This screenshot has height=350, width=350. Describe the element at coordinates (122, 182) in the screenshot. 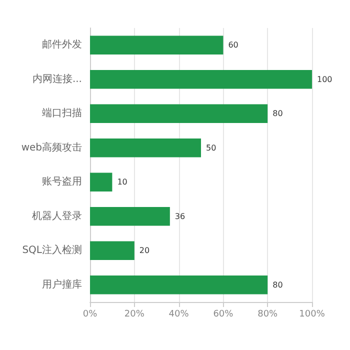

I see `data-label: 10` at that location.